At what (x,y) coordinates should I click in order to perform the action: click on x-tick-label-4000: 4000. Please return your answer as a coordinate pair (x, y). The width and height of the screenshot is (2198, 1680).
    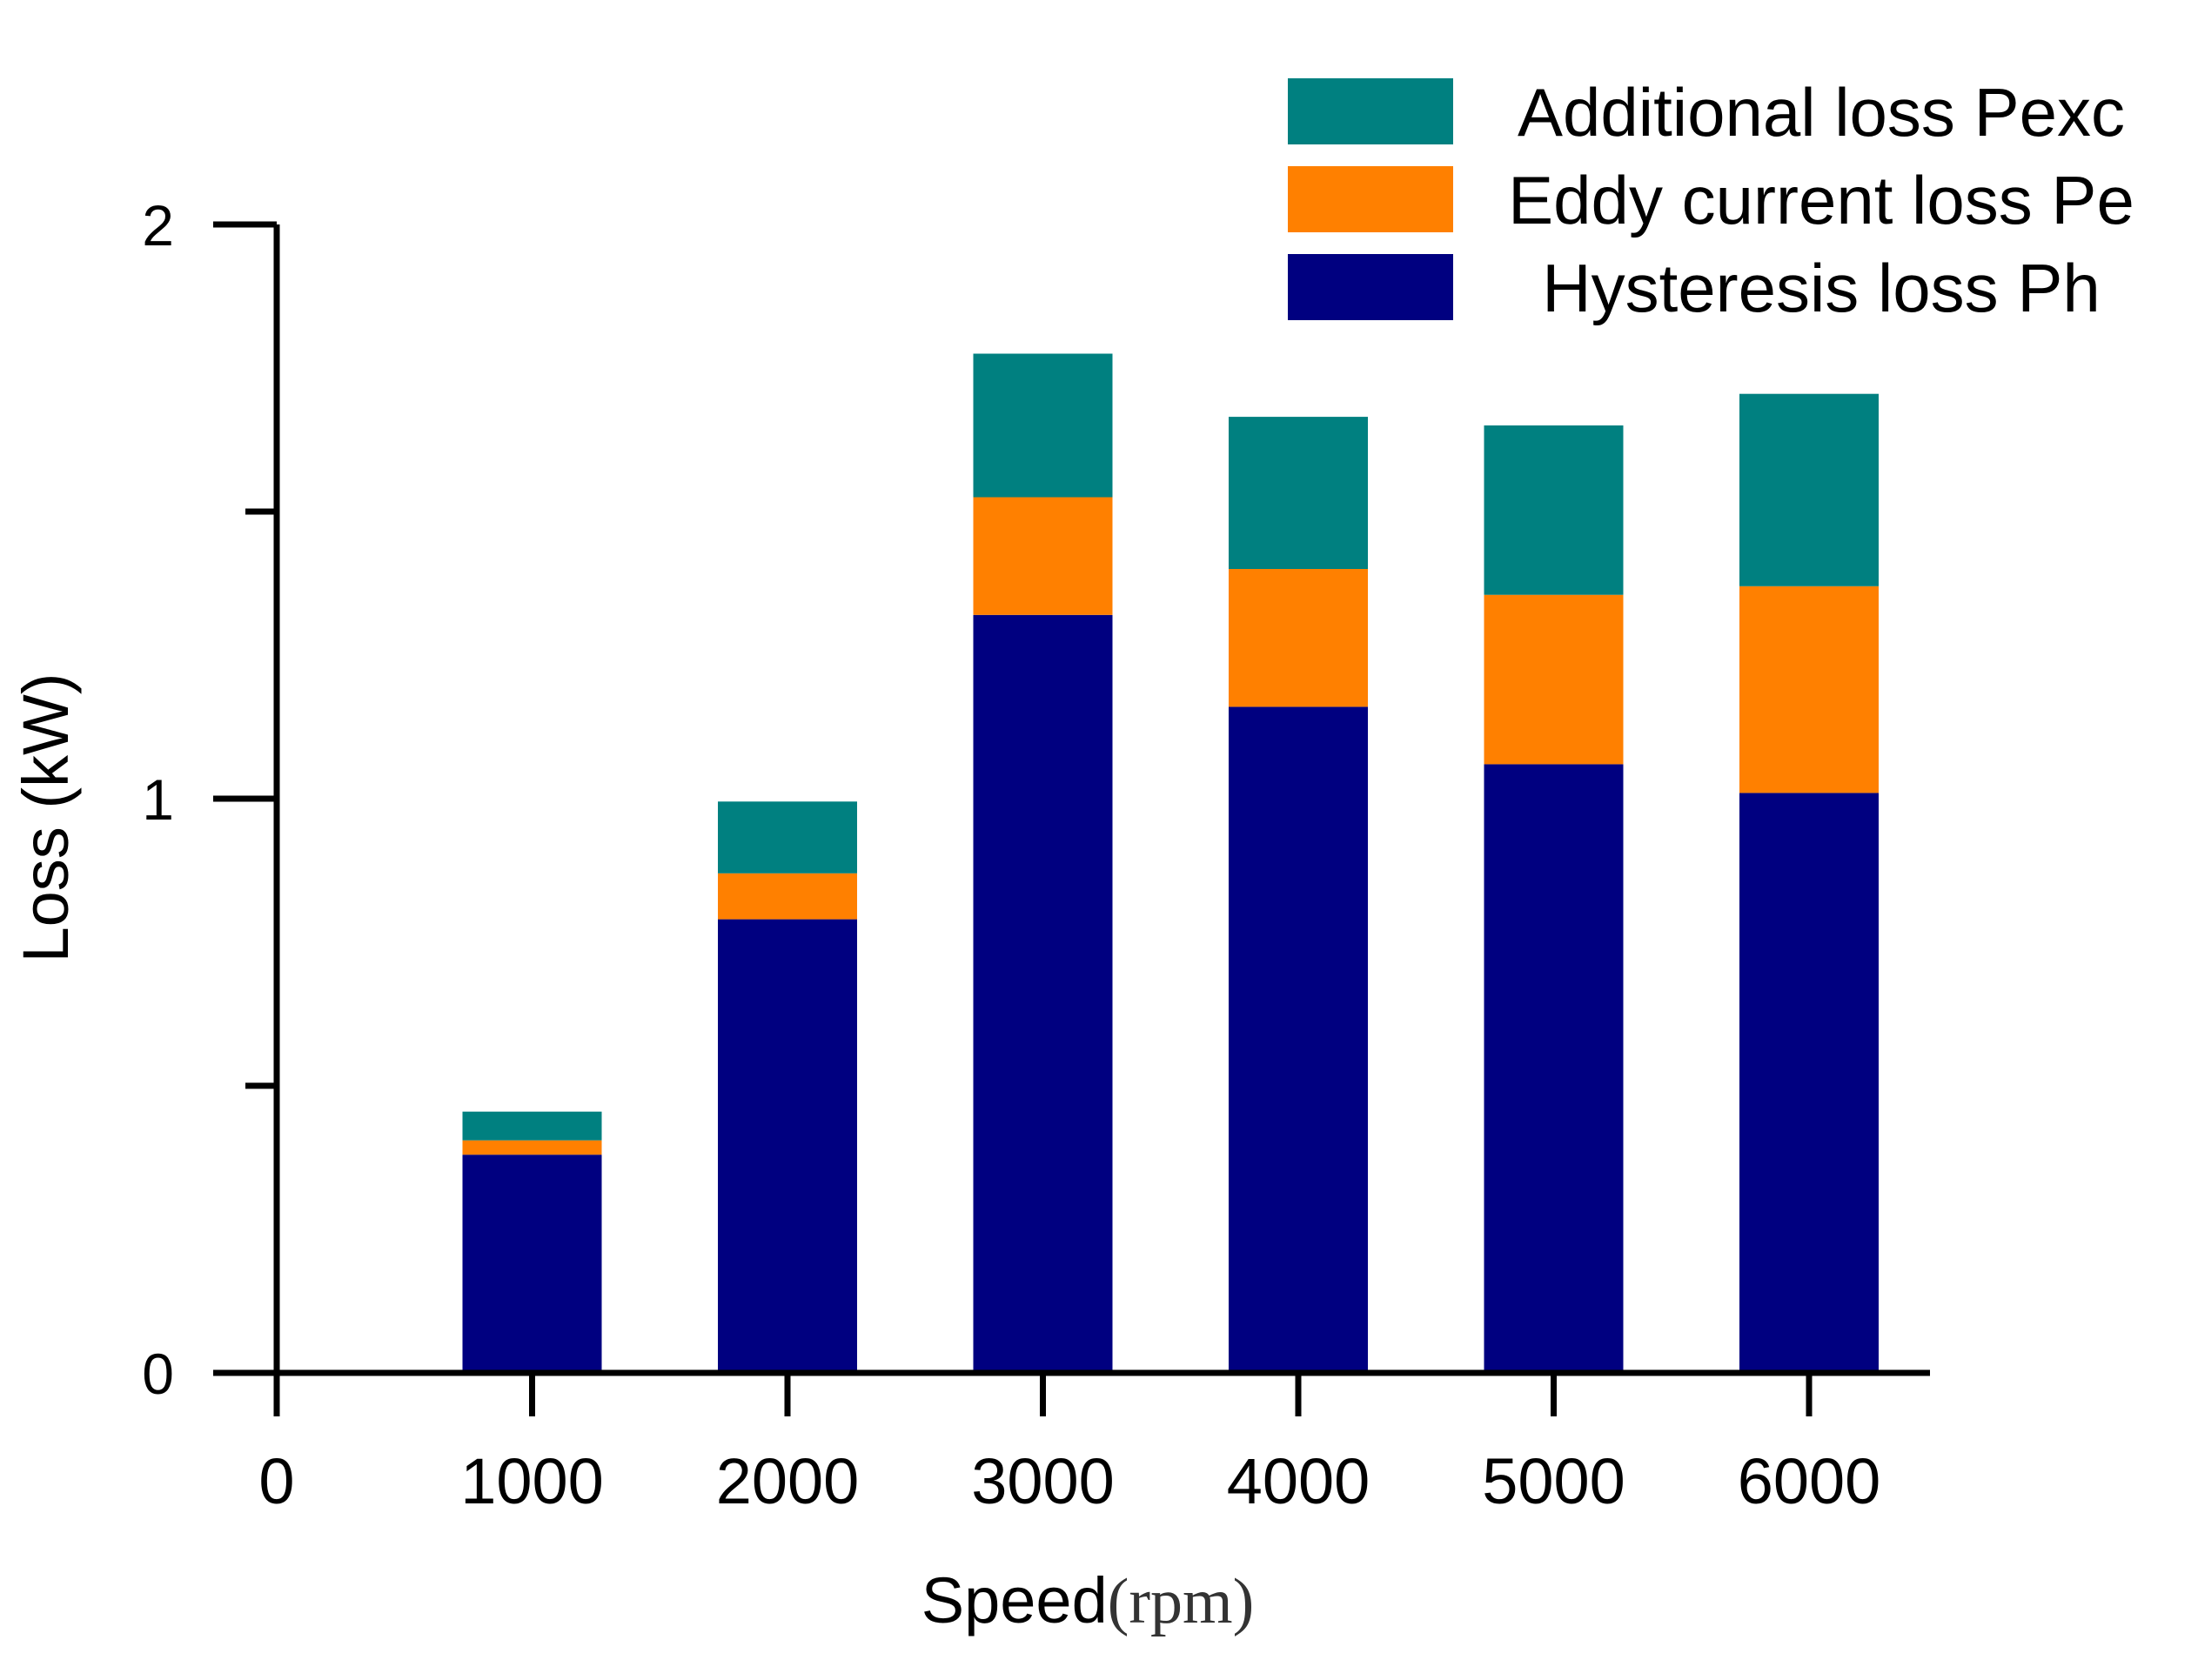
    Looking at the image, I should click on (1298, 1481).